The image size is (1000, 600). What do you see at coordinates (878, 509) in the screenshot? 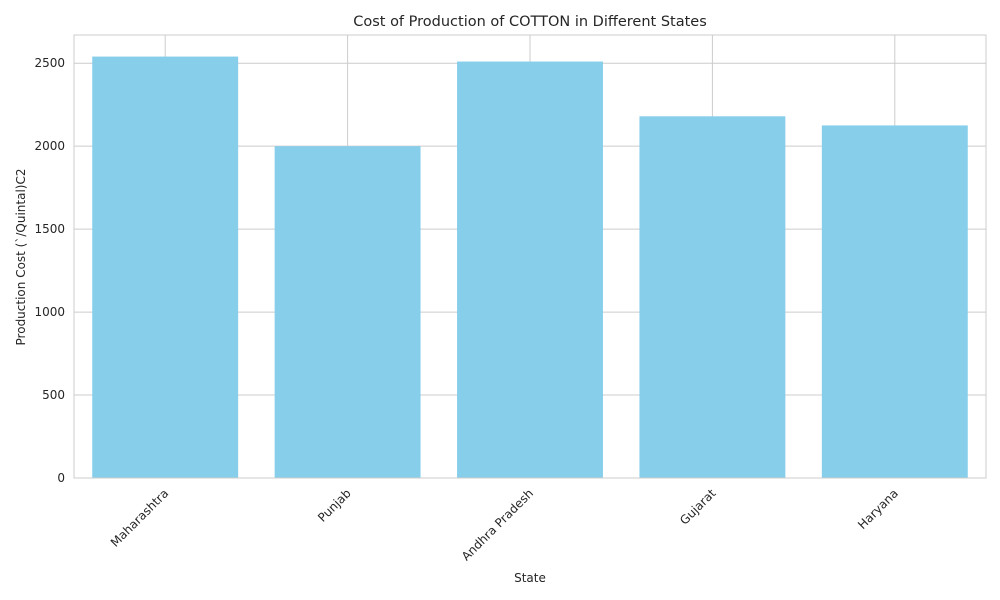
I see `x-tick-label: Haryana` at bounding box center [878, 509].